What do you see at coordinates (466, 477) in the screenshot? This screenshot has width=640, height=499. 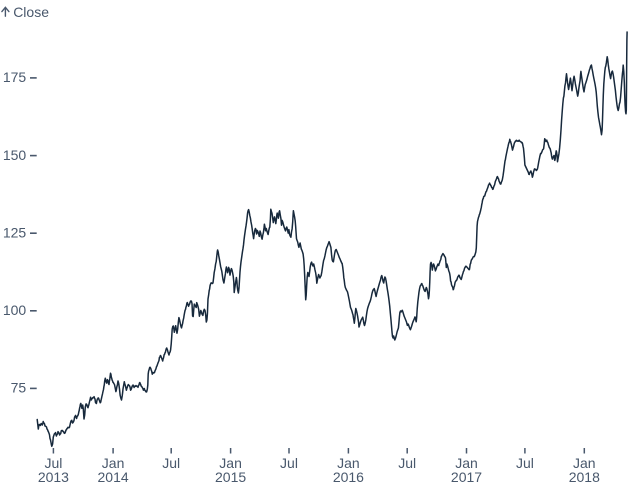 I see `svg-text: 2017` at bounding box center [466, 477].